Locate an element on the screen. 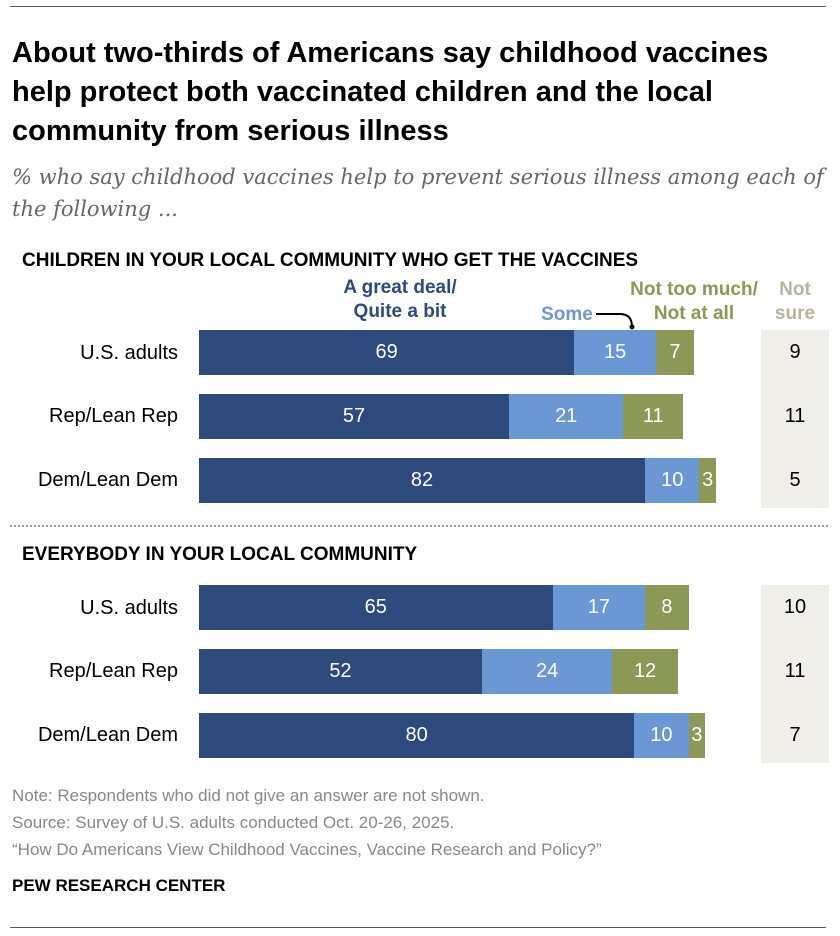  bar-some: 24 is located at coordinates (547, 671).